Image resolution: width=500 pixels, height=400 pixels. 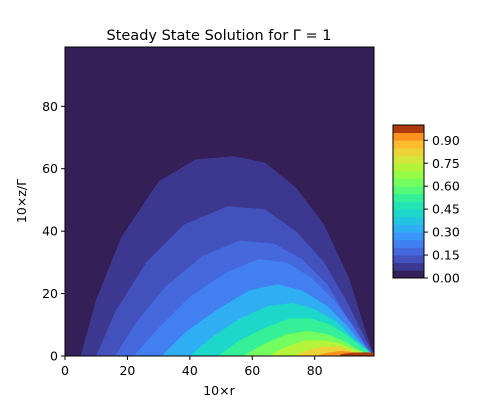 What do you see at coordinates (446, 163) in the screenshot?
I see `colorbar-tick-label: 0.75` at bounding box center [446, 163].